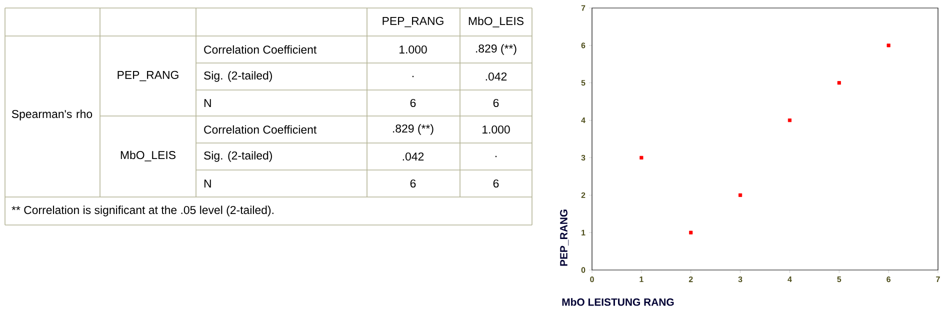 This screenshot has width=950, height=320. Describe the element at coordinates (618, 302) in the screenshot. I see `x-axis-title: MbO LEISTUNG RANG` at that location.